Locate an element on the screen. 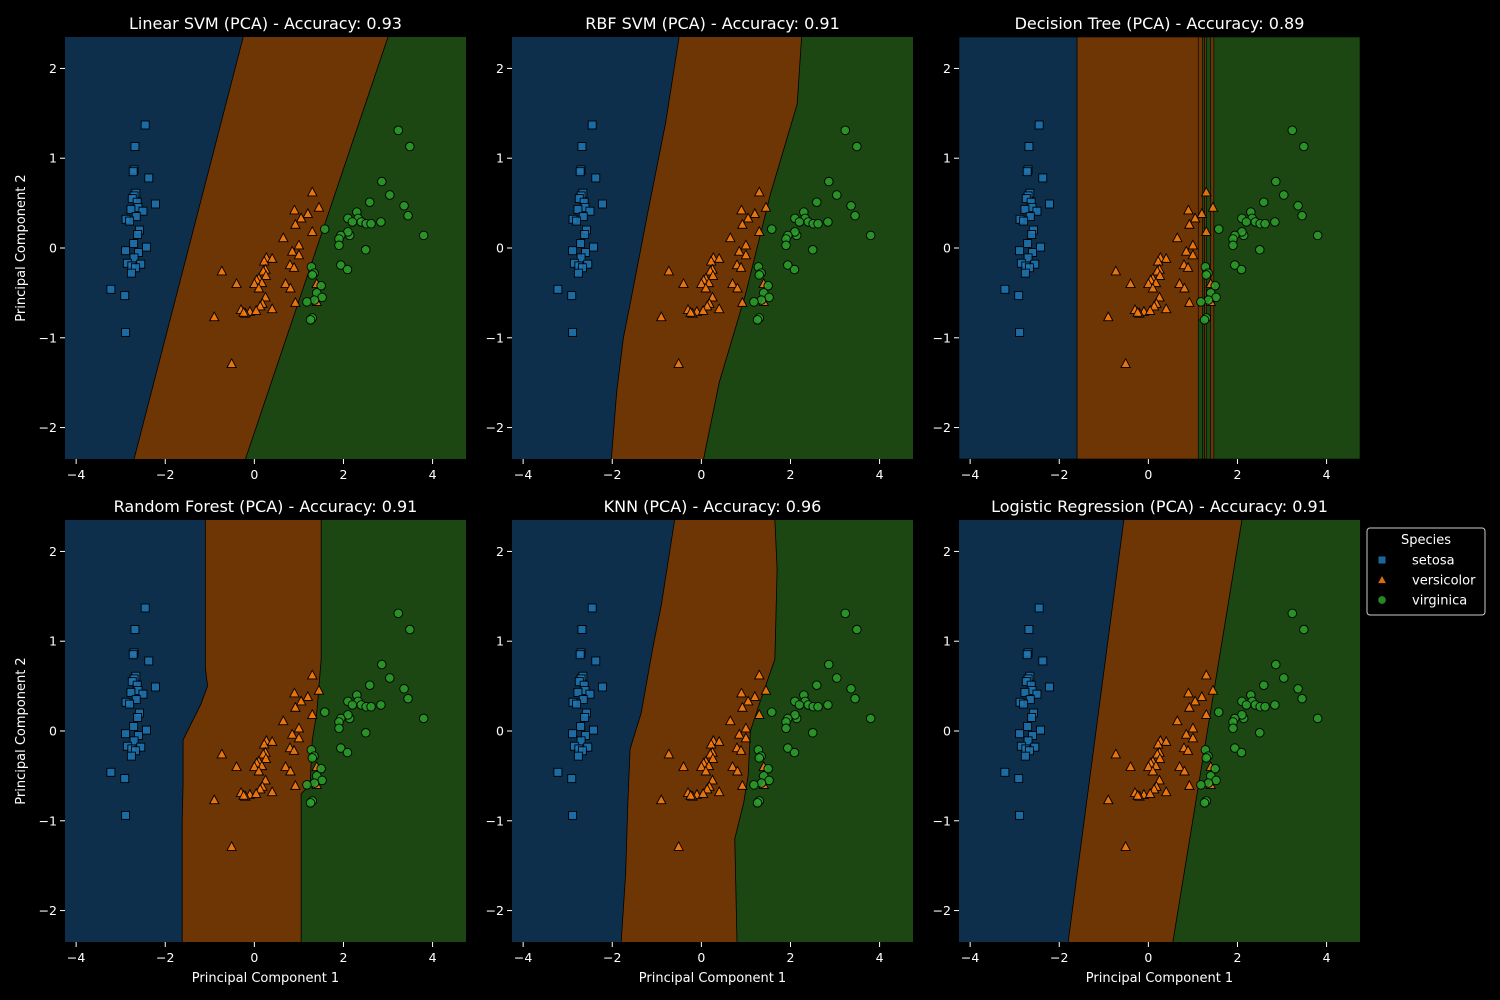 This screenshot has width=1500, height=1000. subplot-title: RBF SVM (PCA) - Accuracy: 0.91 is located at coordinates (712, 23).